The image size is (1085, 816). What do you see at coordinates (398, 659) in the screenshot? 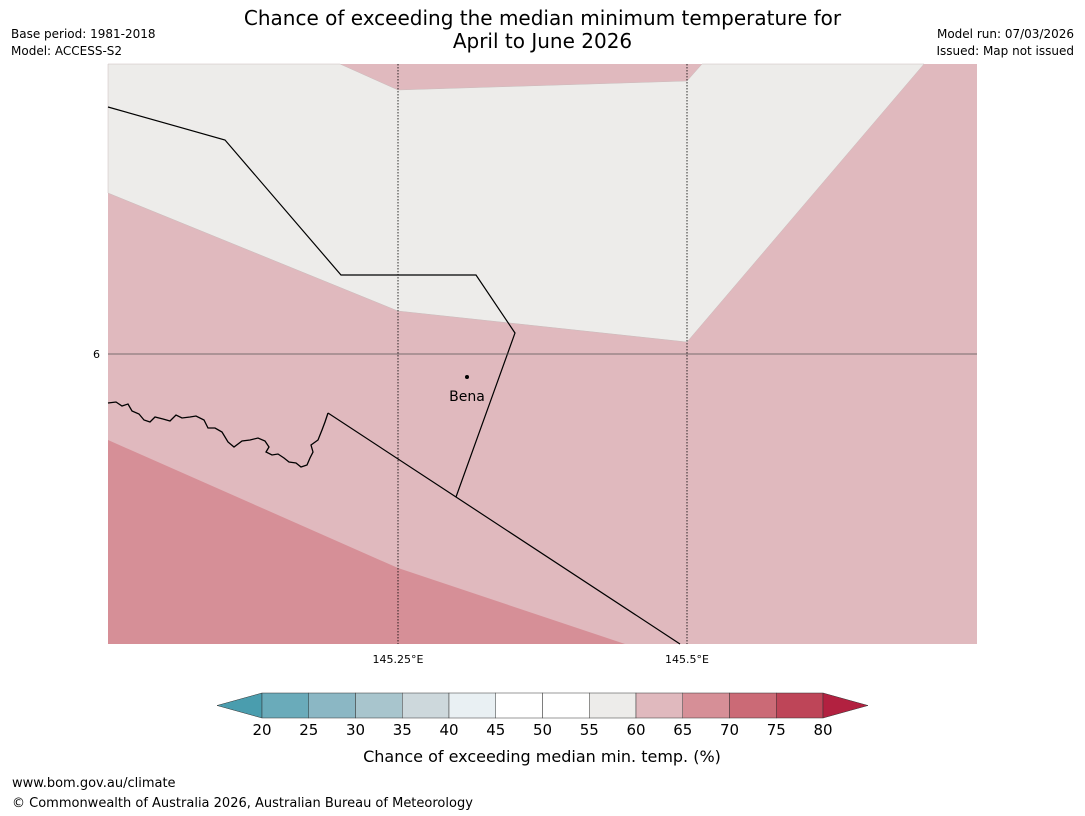
I see `longitude-label: 145.25°E` at bounding box center [398, 659].